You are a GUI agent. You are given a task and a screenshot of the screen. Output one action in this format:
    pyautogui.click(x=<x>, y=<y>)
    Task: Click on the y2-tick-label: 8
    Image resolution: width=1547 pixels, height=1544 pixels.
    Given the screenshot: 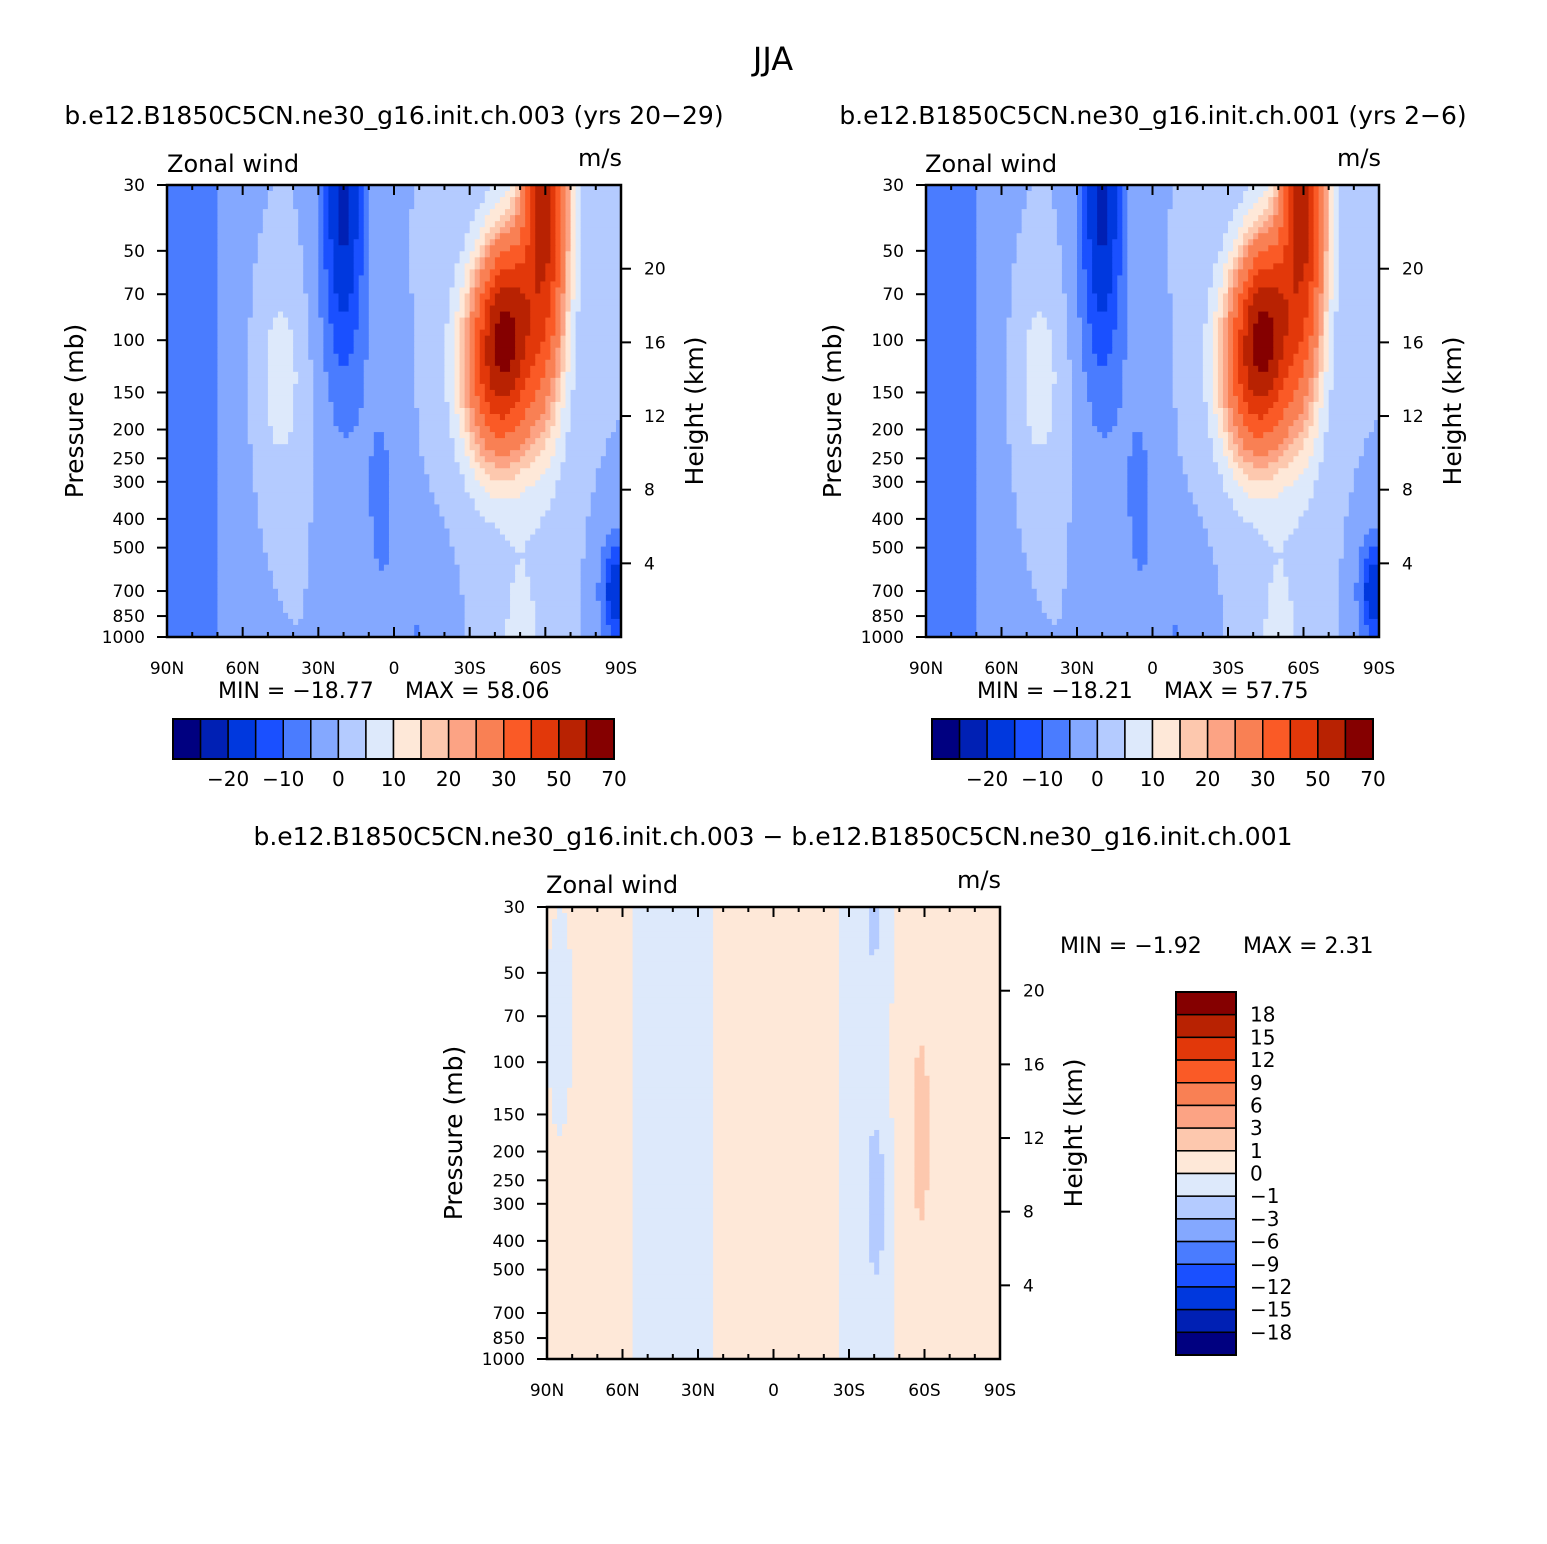 What is the action you would take?
    pyautogui.click(x=1407, y=491)
    